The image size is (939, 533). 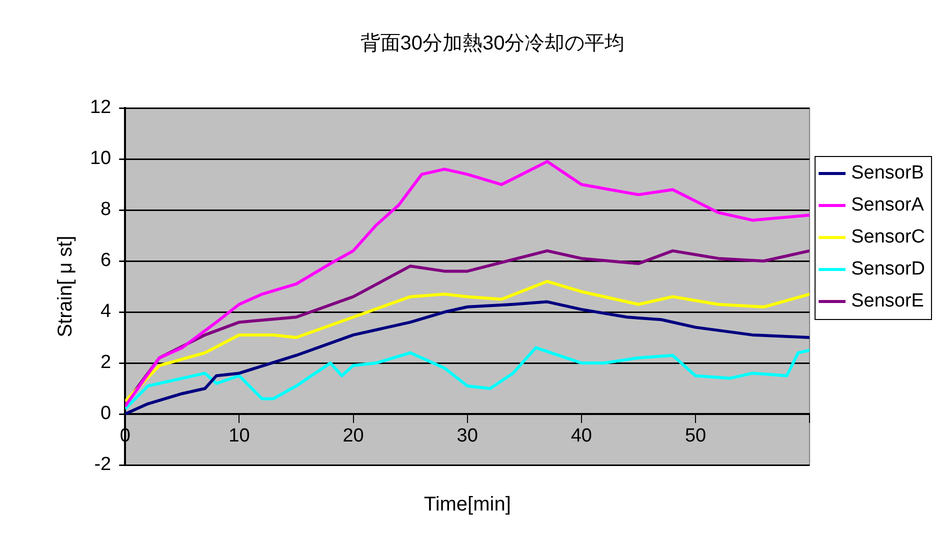 I want to click on y-tick-label: 10, so click(x=101, y=159).